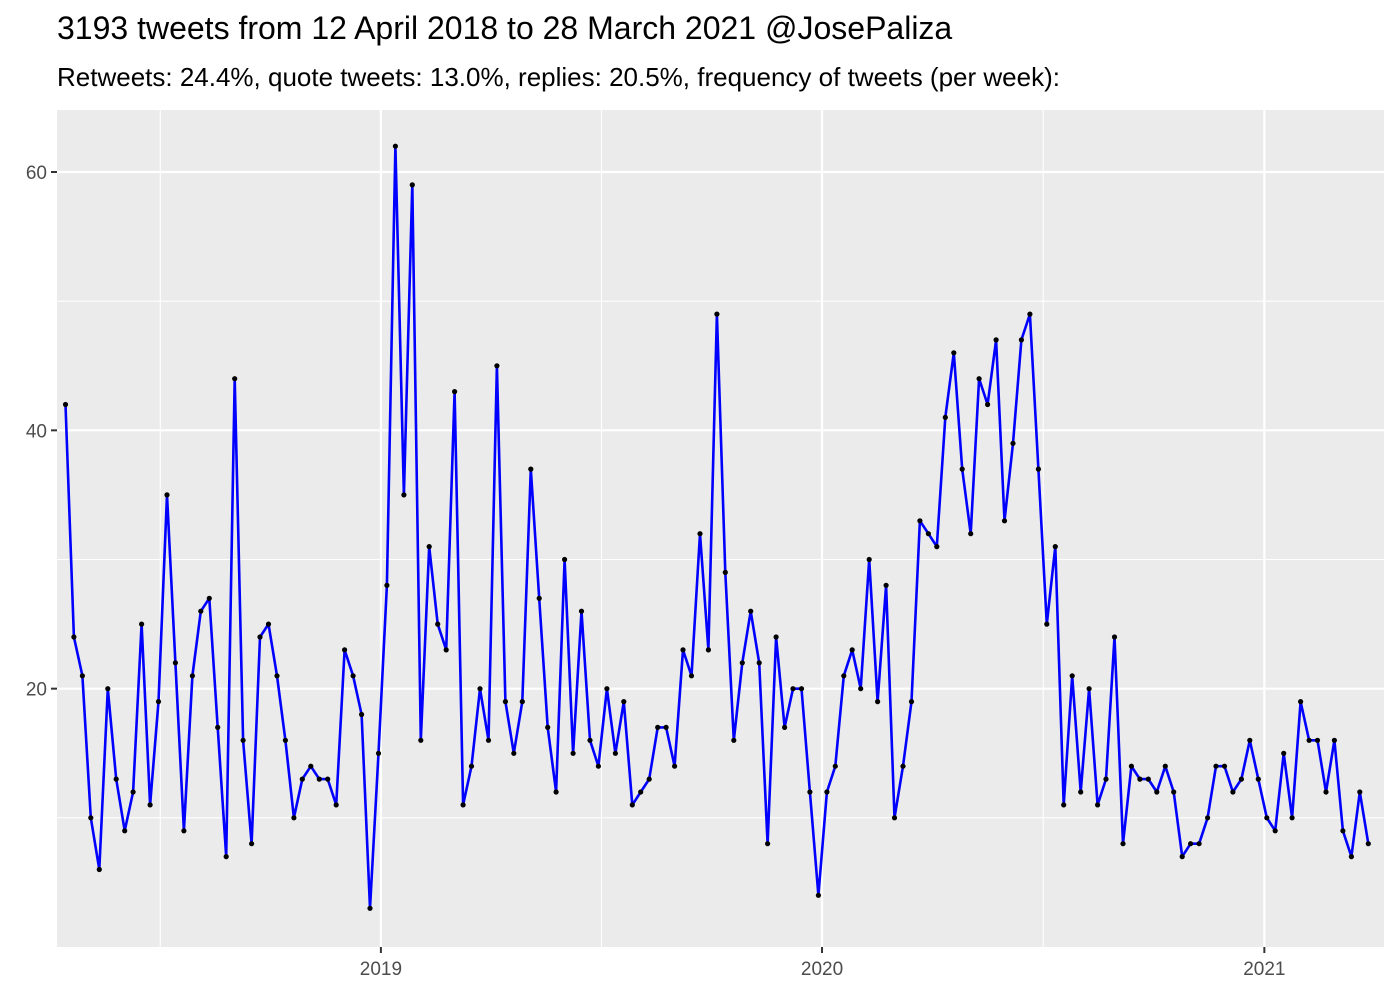 The image size is (1400, 1000). Describe the element at coordinates (36, 173) in the screenshot. I see `y-tick-label: 60` at that location.